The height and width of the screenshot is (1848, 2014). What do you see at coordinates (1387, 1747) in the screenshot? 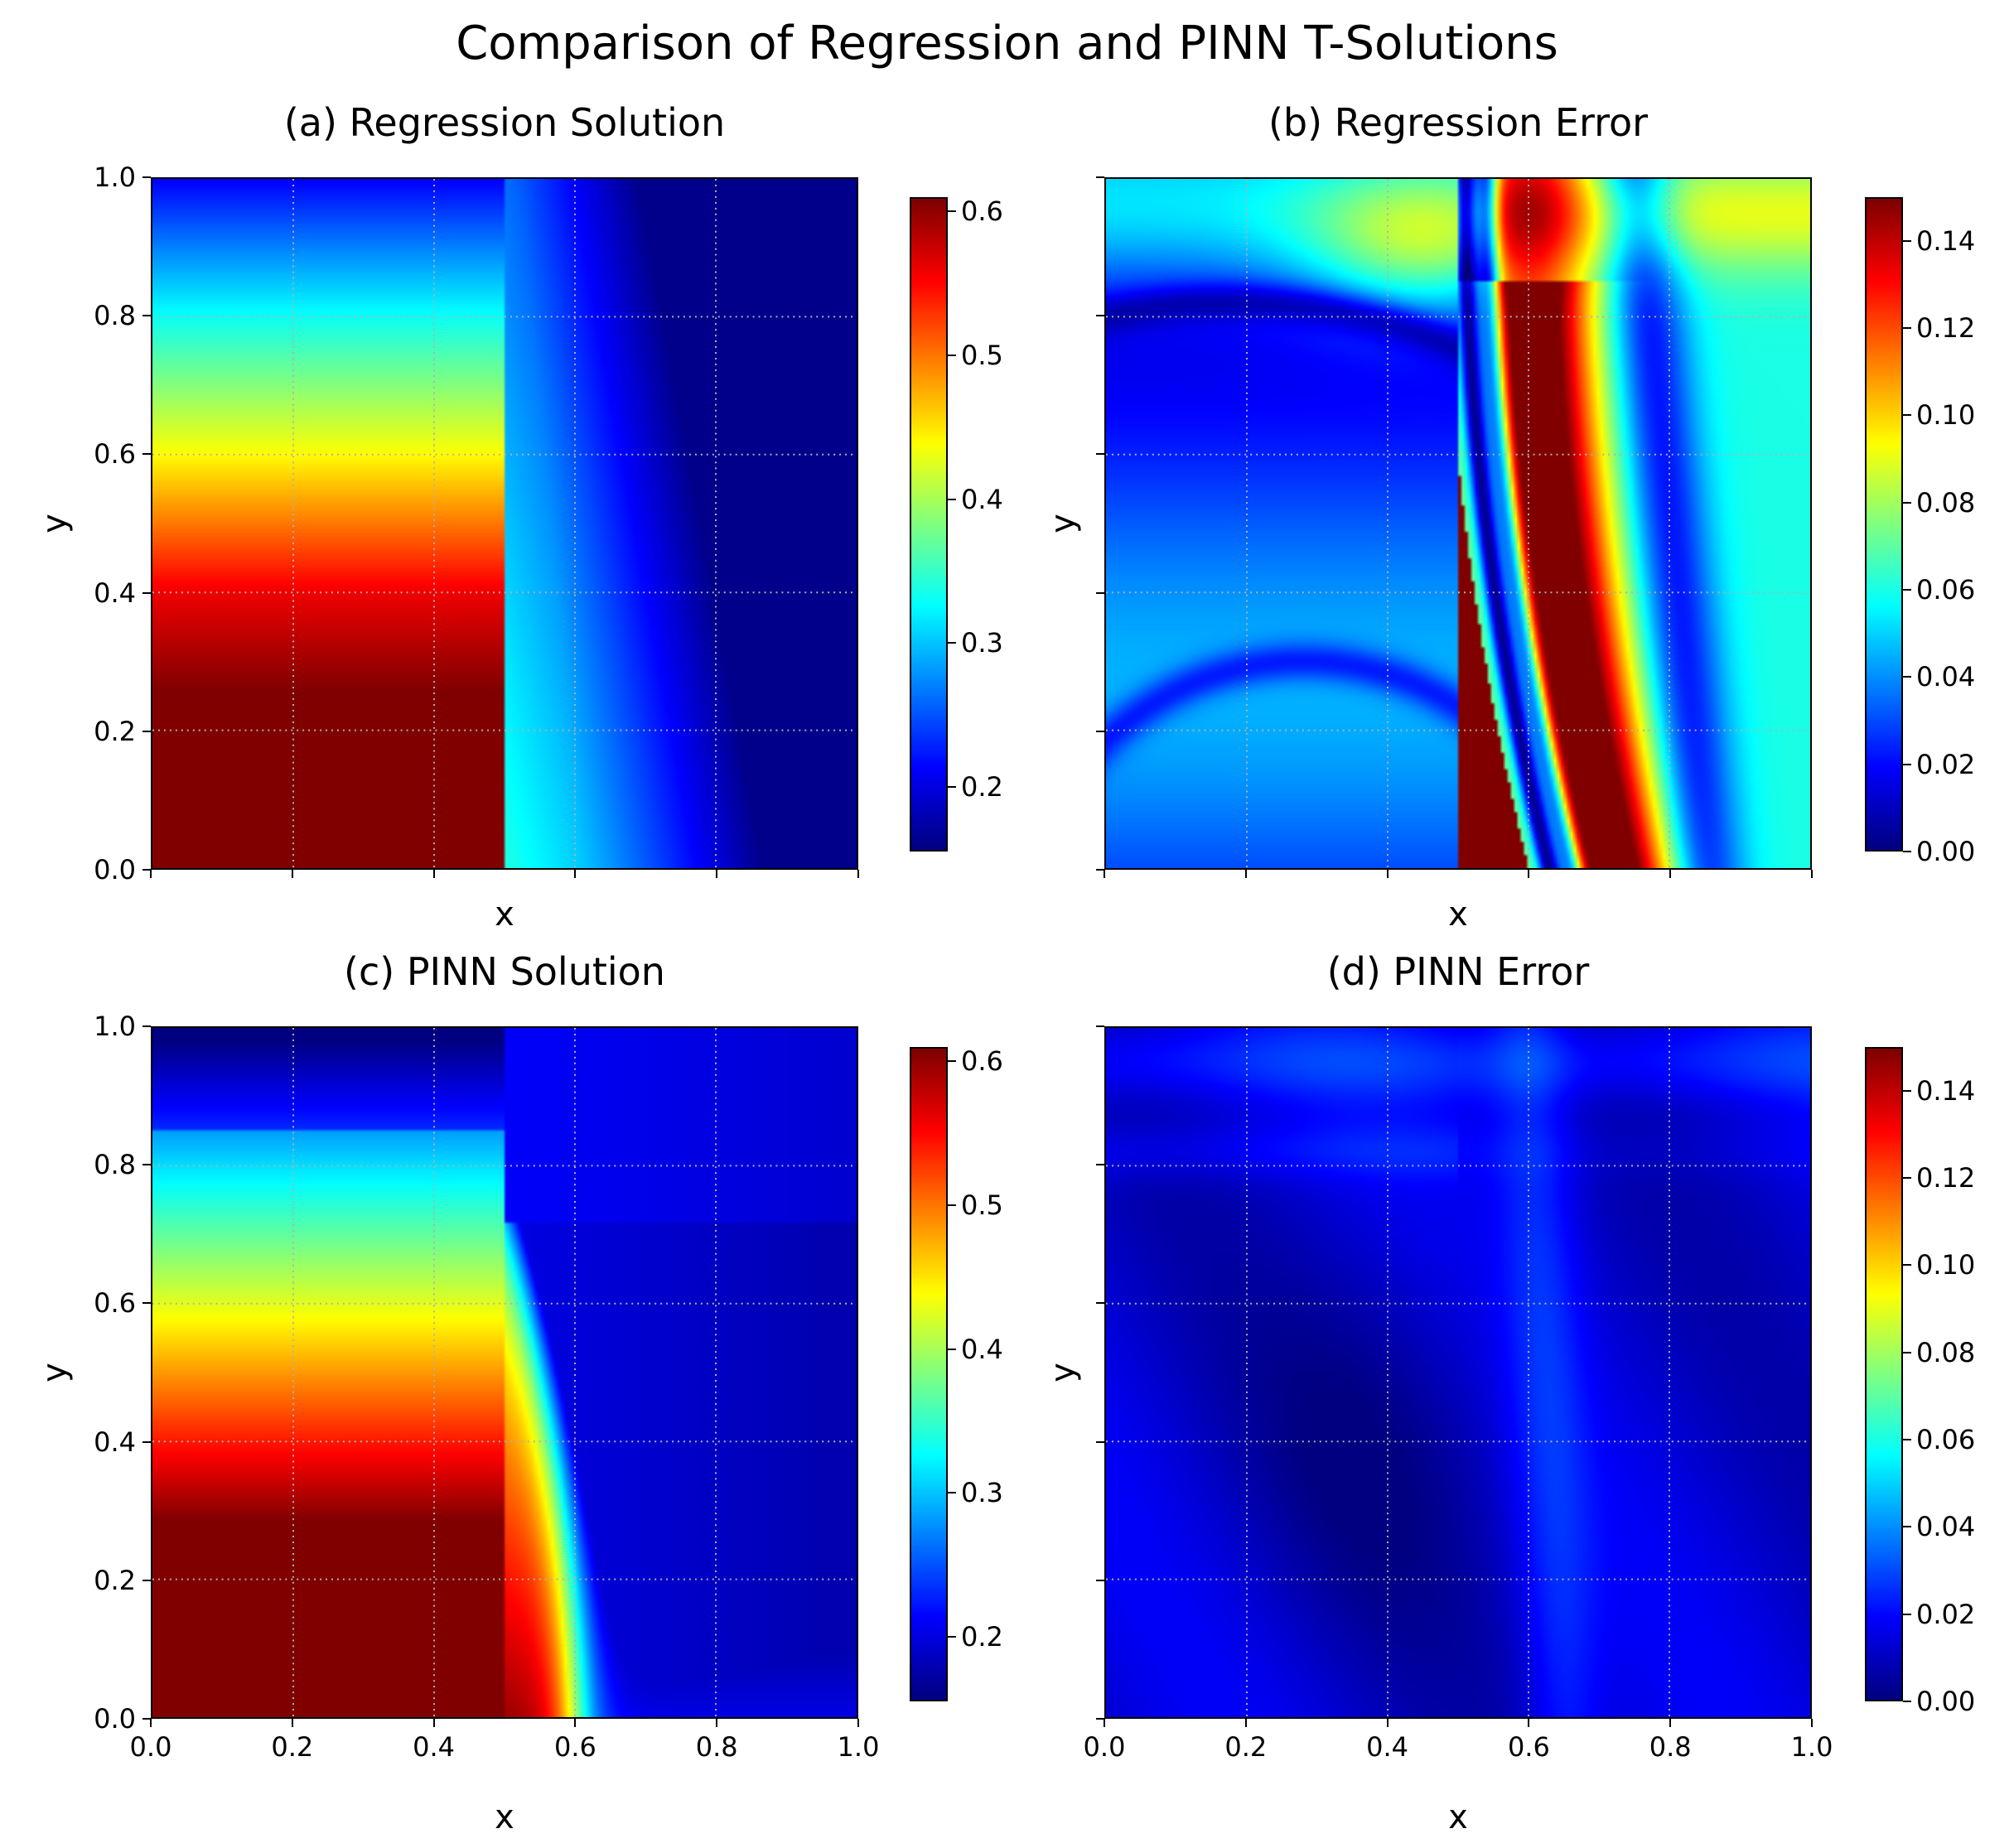
I see `x-tick-label-d: 0.4` at bounding box center [1387, 1747].